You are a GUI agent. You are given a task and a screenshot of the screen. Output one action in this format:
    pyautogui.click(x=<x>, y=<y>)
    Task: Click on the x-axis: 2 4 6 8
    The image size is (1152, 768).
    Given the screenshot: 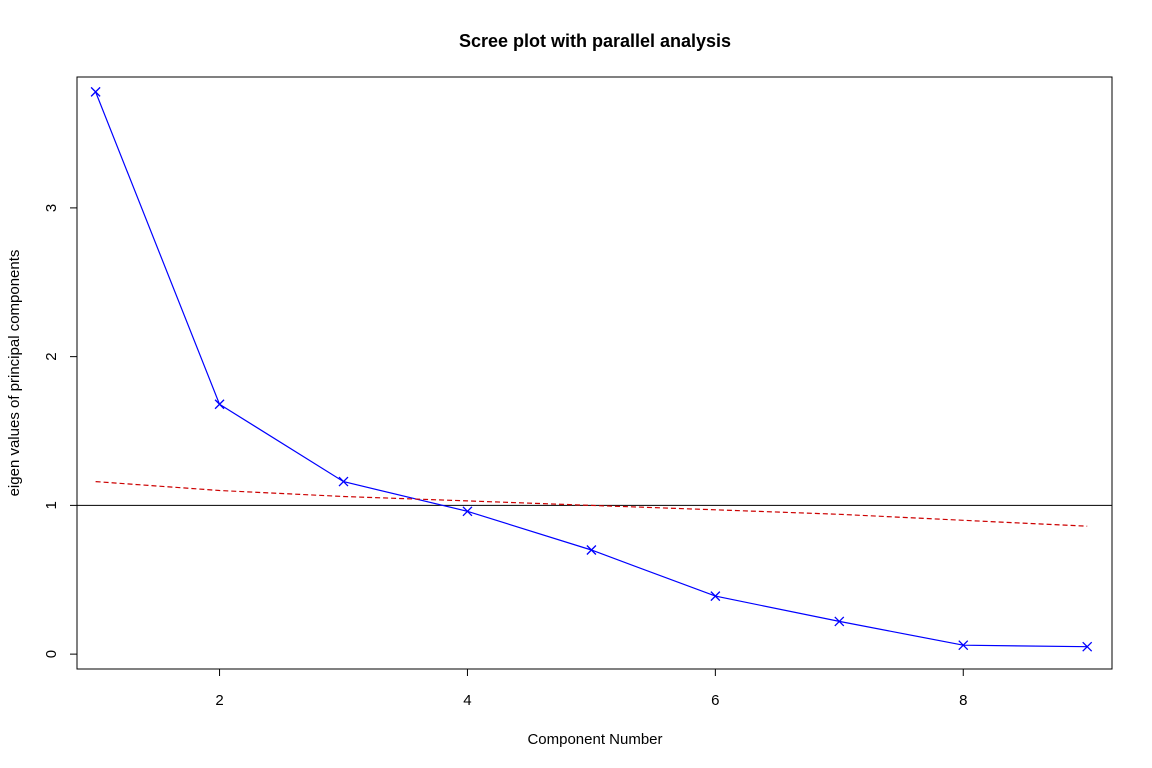 What is the action you would take?
    pyautogui.click(x=591, y=688)
    